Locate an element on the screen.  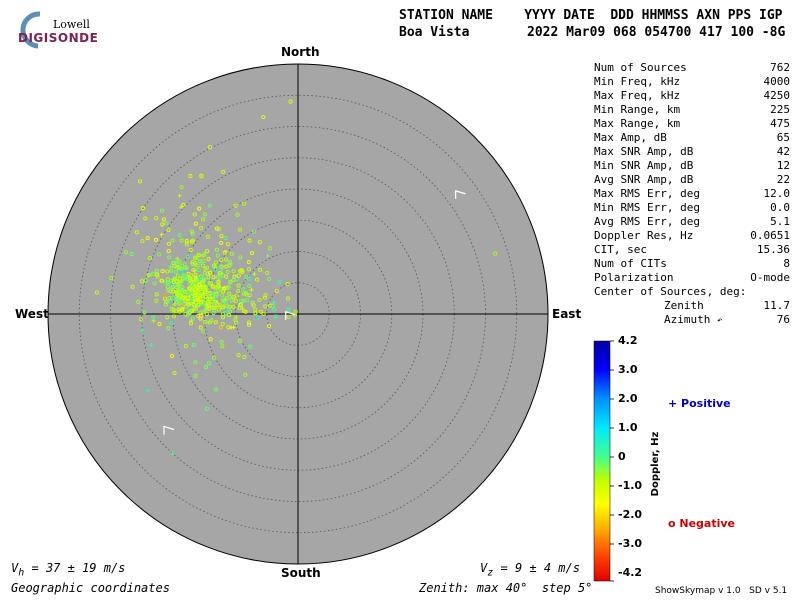
doppler-colorbar is located at coordinates (602, 461).